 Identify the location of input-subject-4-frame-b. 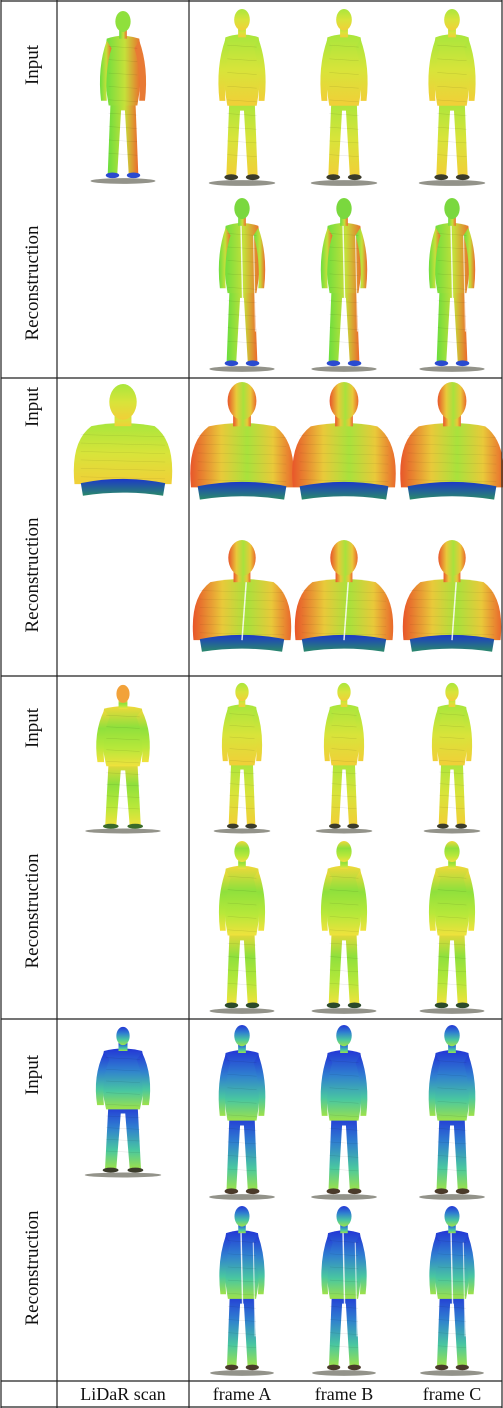
(344, 1112).